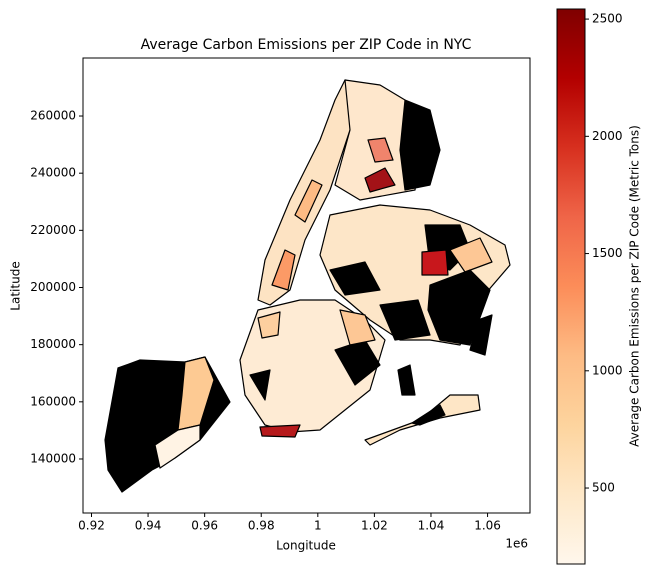  What do you see at coordinates (487, 526) in the screenshot?
I see `x-tick-label: 1.06` at bounding box center [487, 526].